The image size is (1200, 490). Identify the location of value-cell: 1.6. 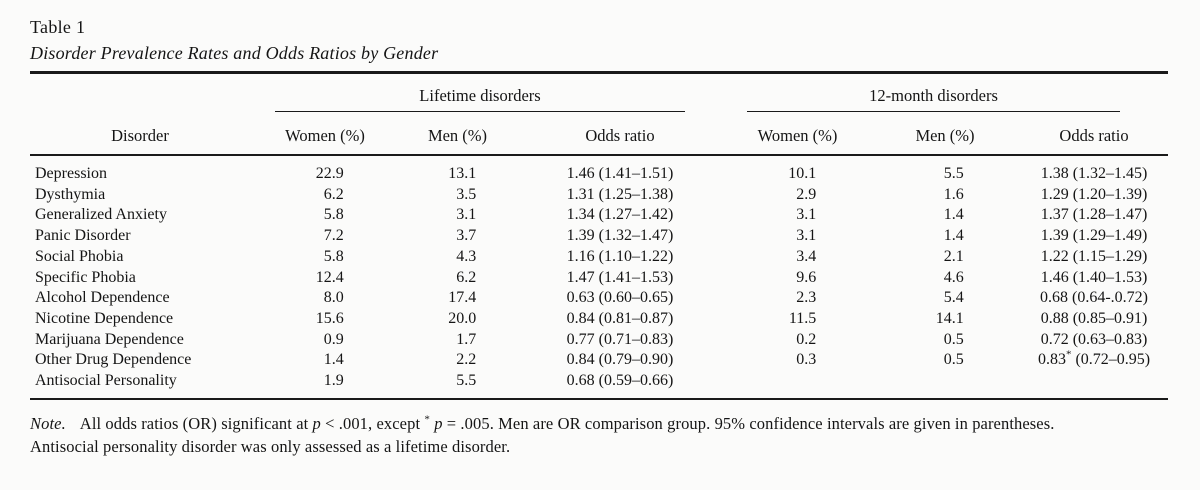
(953, 194).